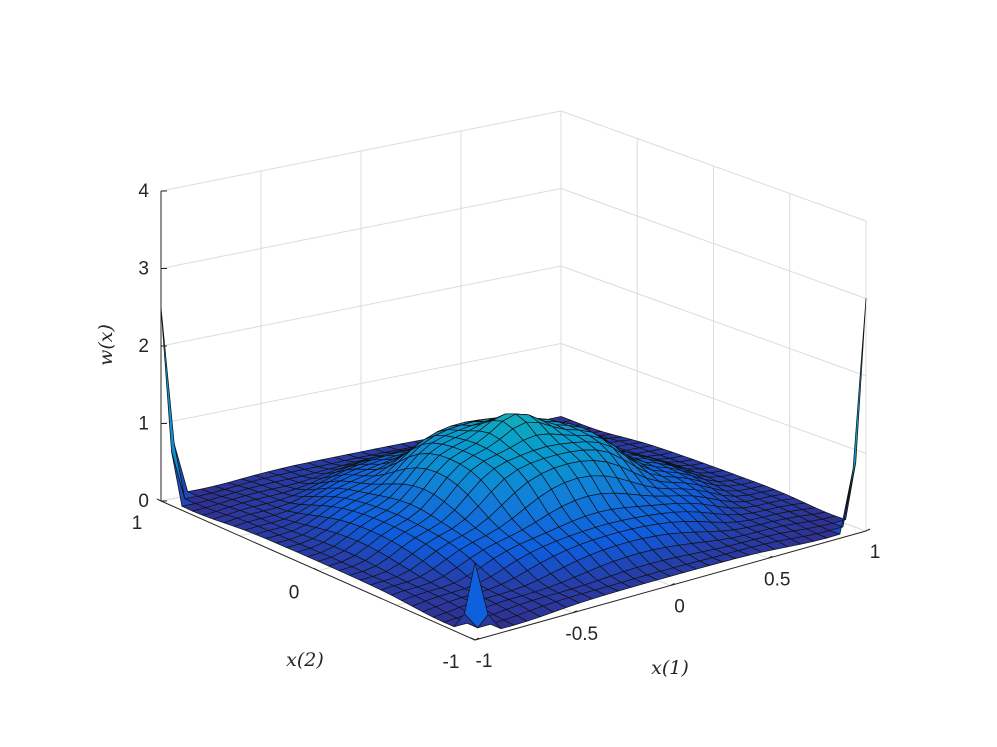 This screenshot has height=747, width=997. Describe the element at coordinates (143, 424) in the screenshot. I see `z-tick-label: 1` at that location.